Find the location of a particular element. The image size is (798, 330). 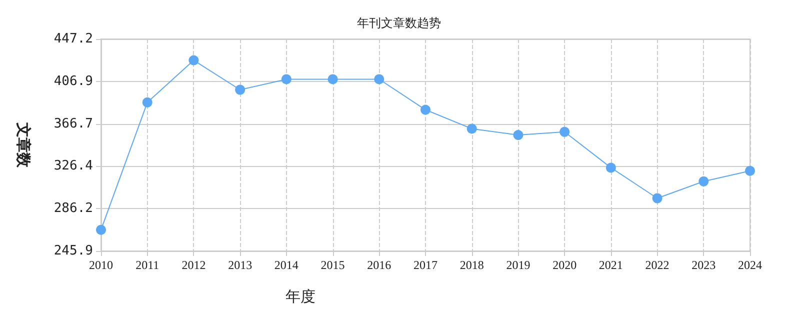

x-tick-label: 2017 is located at coordinates (426, 265).